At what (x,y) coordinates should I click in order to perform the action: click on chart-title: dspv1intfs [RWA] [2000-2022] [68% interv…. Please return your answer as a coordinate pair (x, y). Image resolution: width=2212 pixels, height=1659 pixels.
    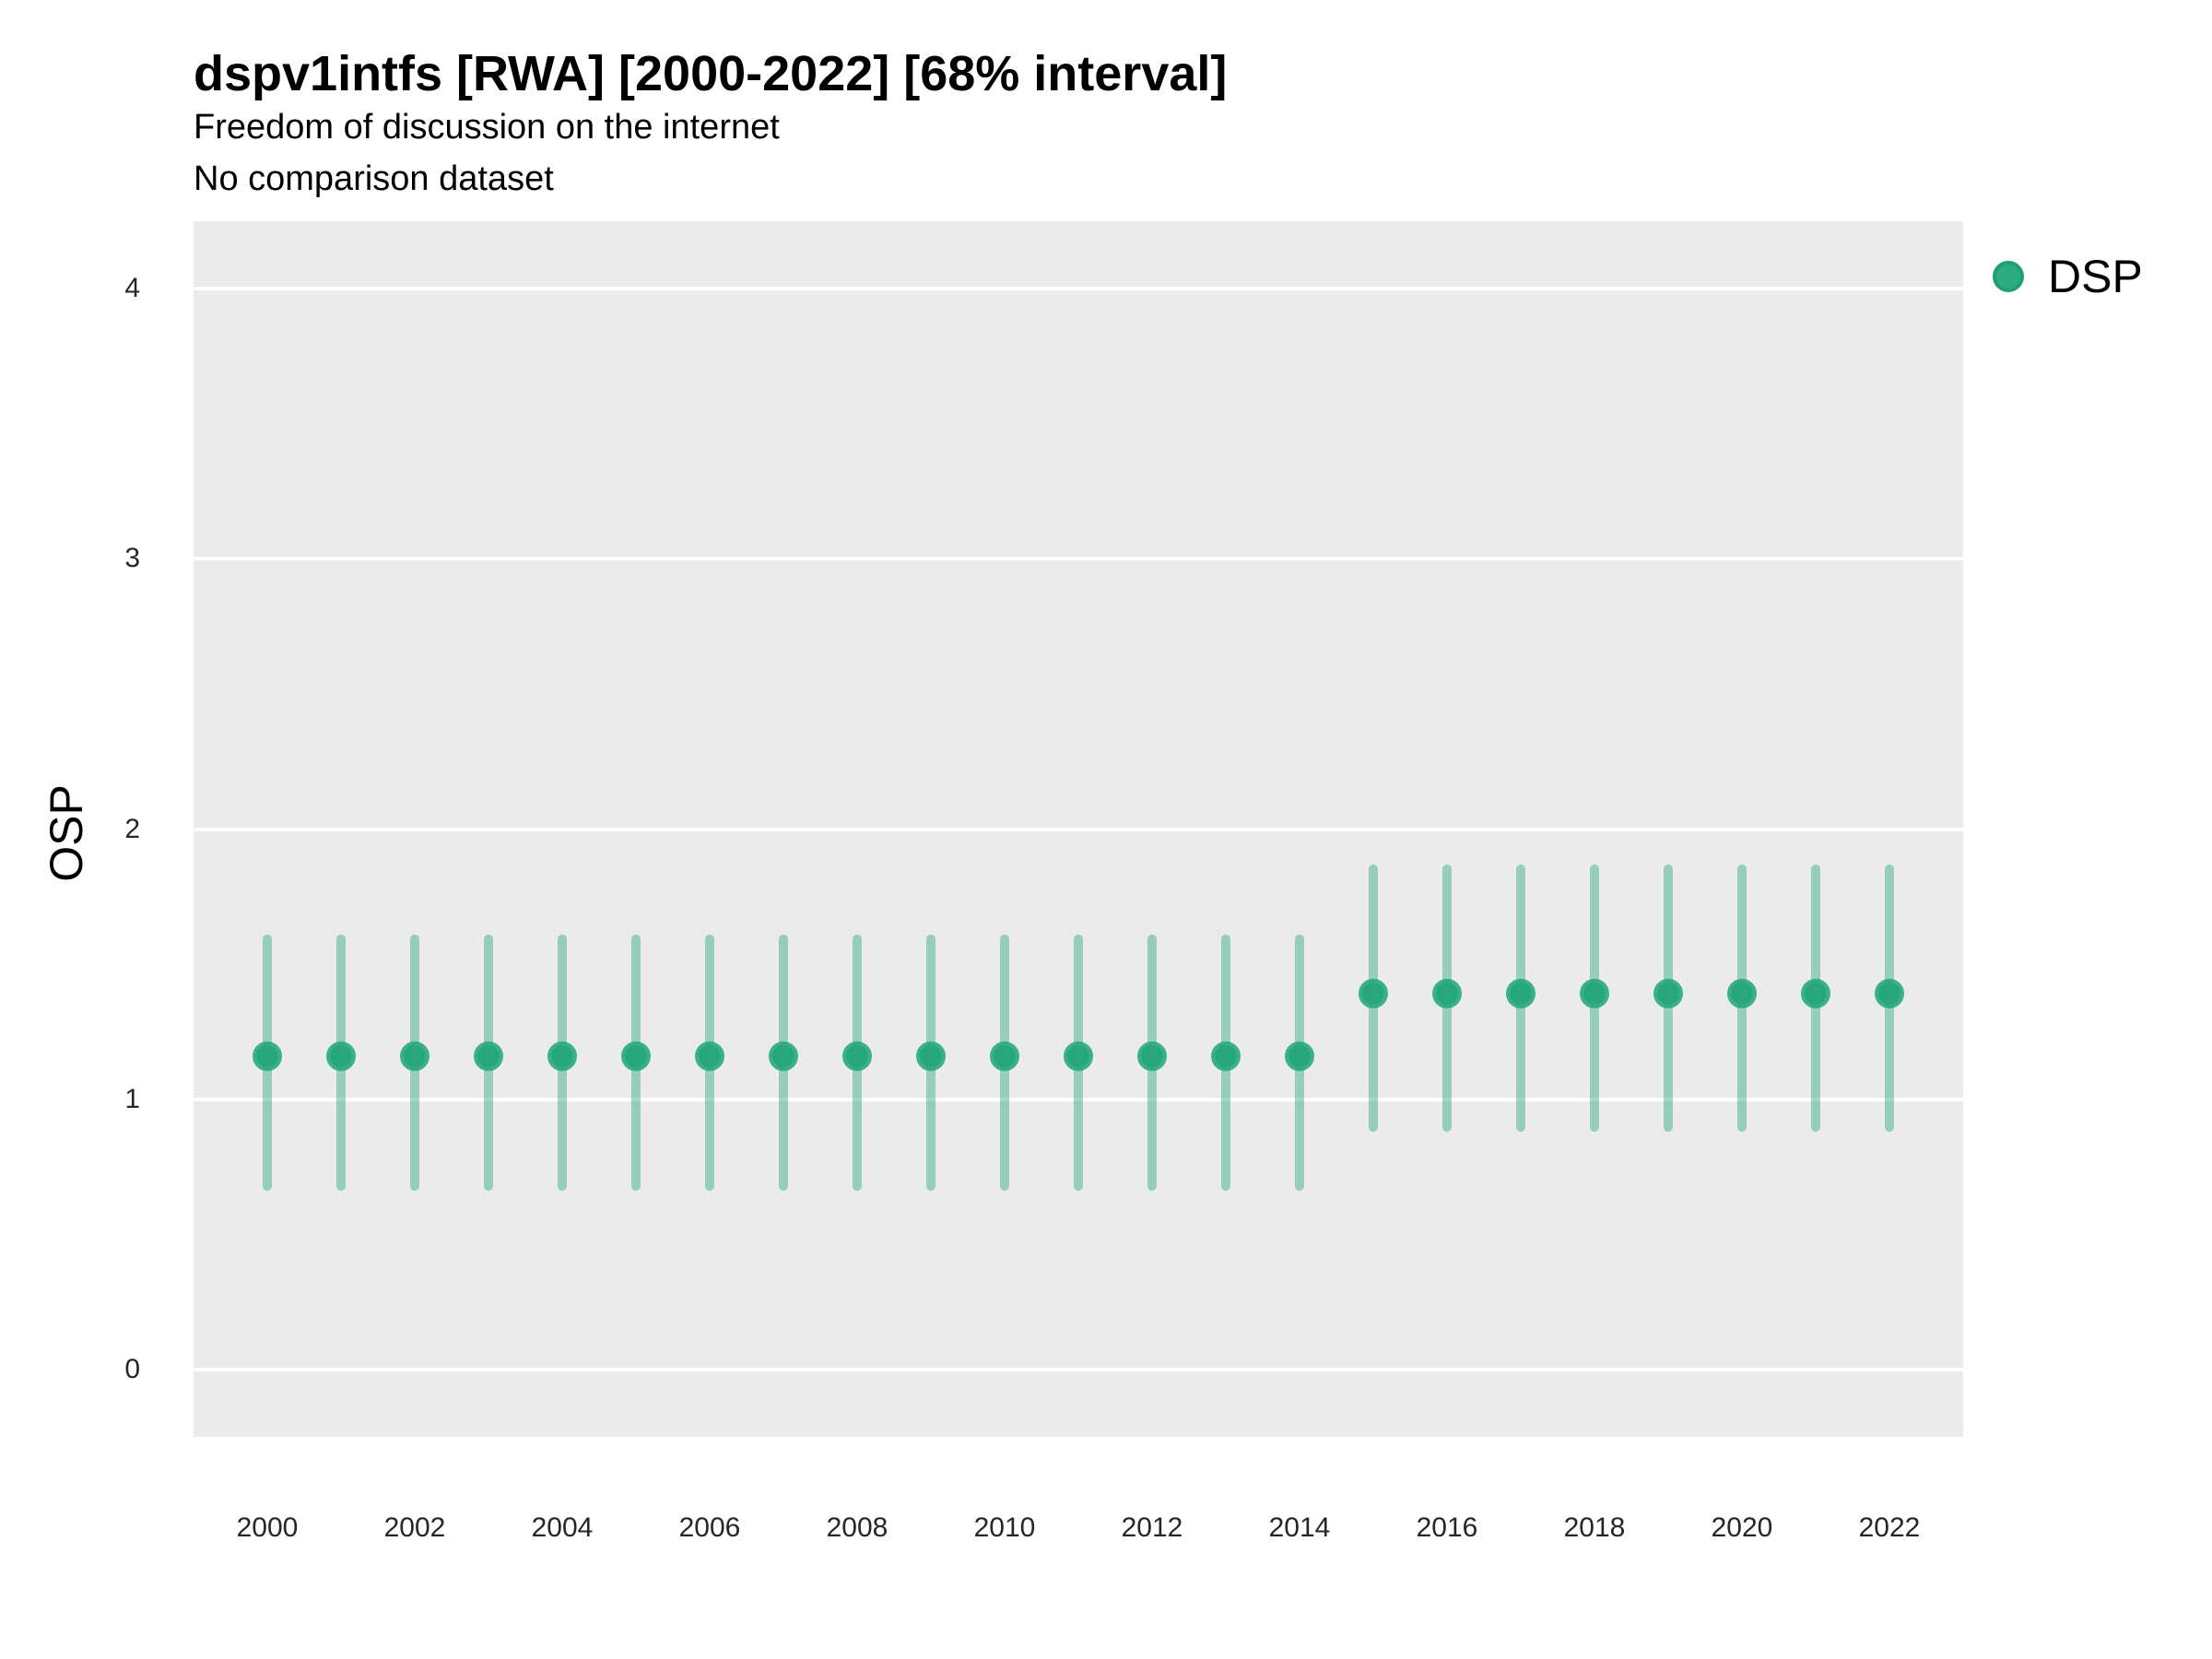
    Looking at the image, I should click on (711, 73).